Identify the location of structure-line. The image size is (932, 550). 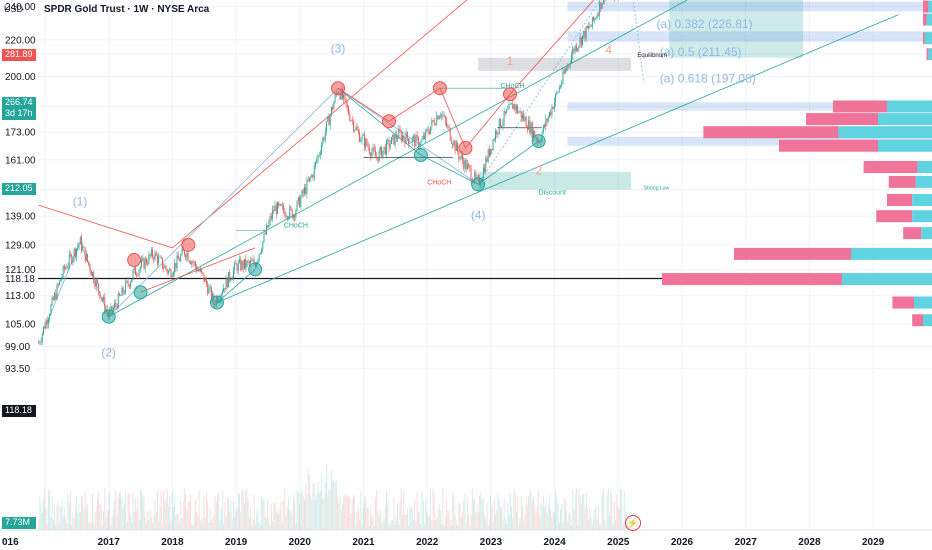
(414, 104).